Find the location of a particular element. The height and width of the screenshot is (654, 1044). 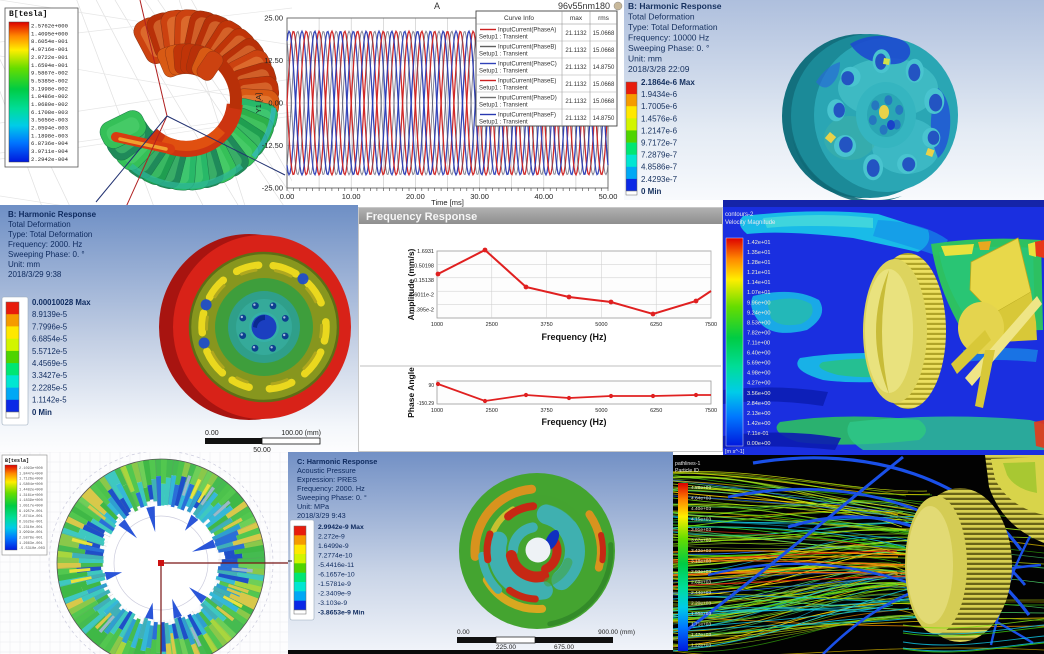

svg-text: 4.88e+03 is located at coordinates (701, 488).